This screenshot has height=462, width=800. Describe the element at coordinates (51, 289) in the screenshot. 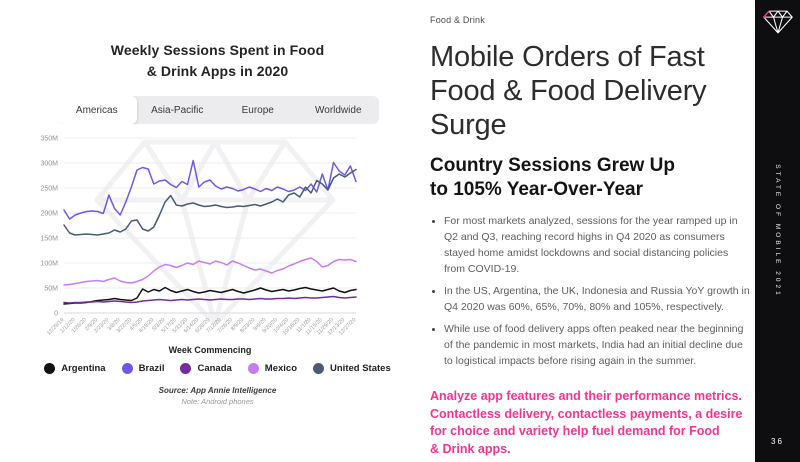

I see `svg-text: 50M` at that location.